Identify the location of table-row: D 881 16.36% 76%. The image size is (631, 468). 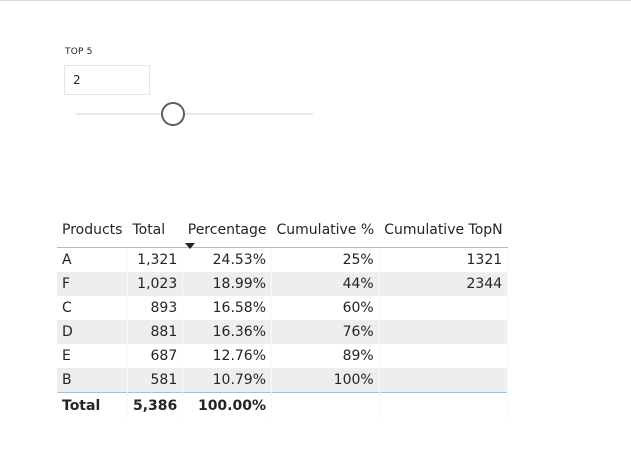
(283, 332).